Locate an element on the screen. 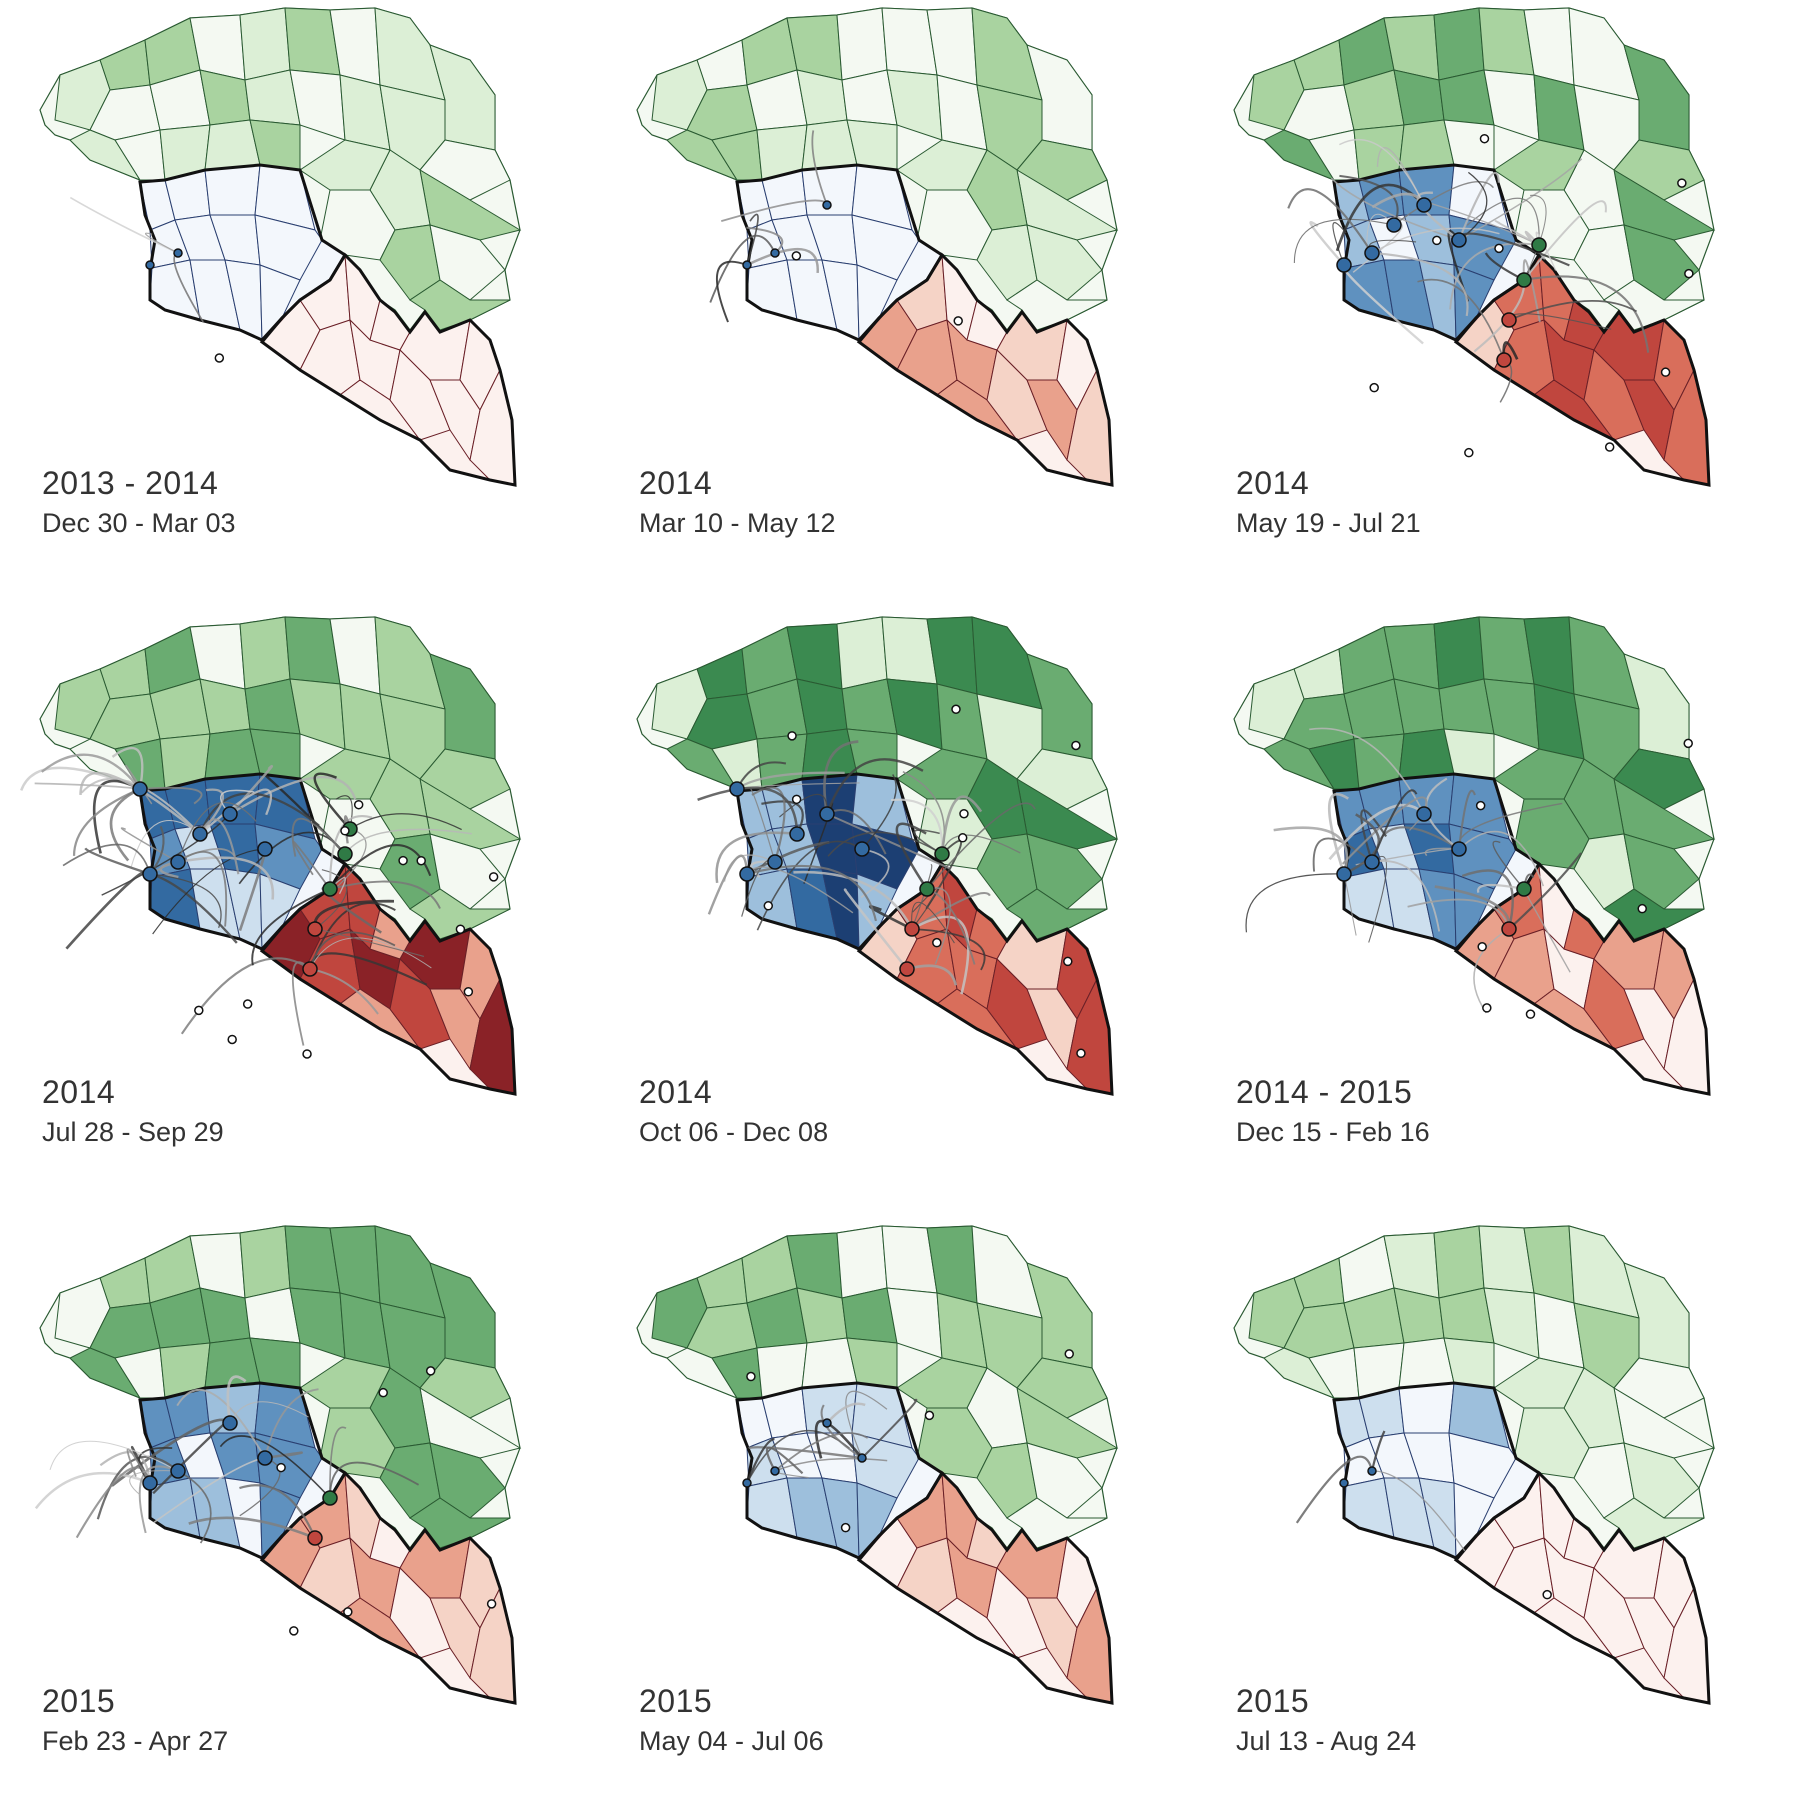 The height and width of the screenshot is (1813, 1800). map-panel: 2015 Jul 13 - Aug 24 is located at coordinates (1494, 1515).